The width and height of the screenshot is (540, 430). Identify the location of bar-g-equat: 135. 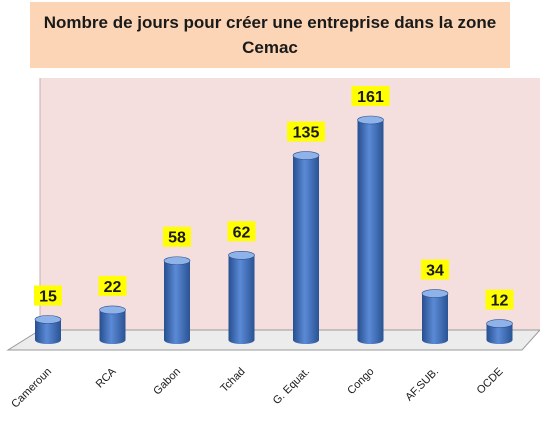
(306, 232).